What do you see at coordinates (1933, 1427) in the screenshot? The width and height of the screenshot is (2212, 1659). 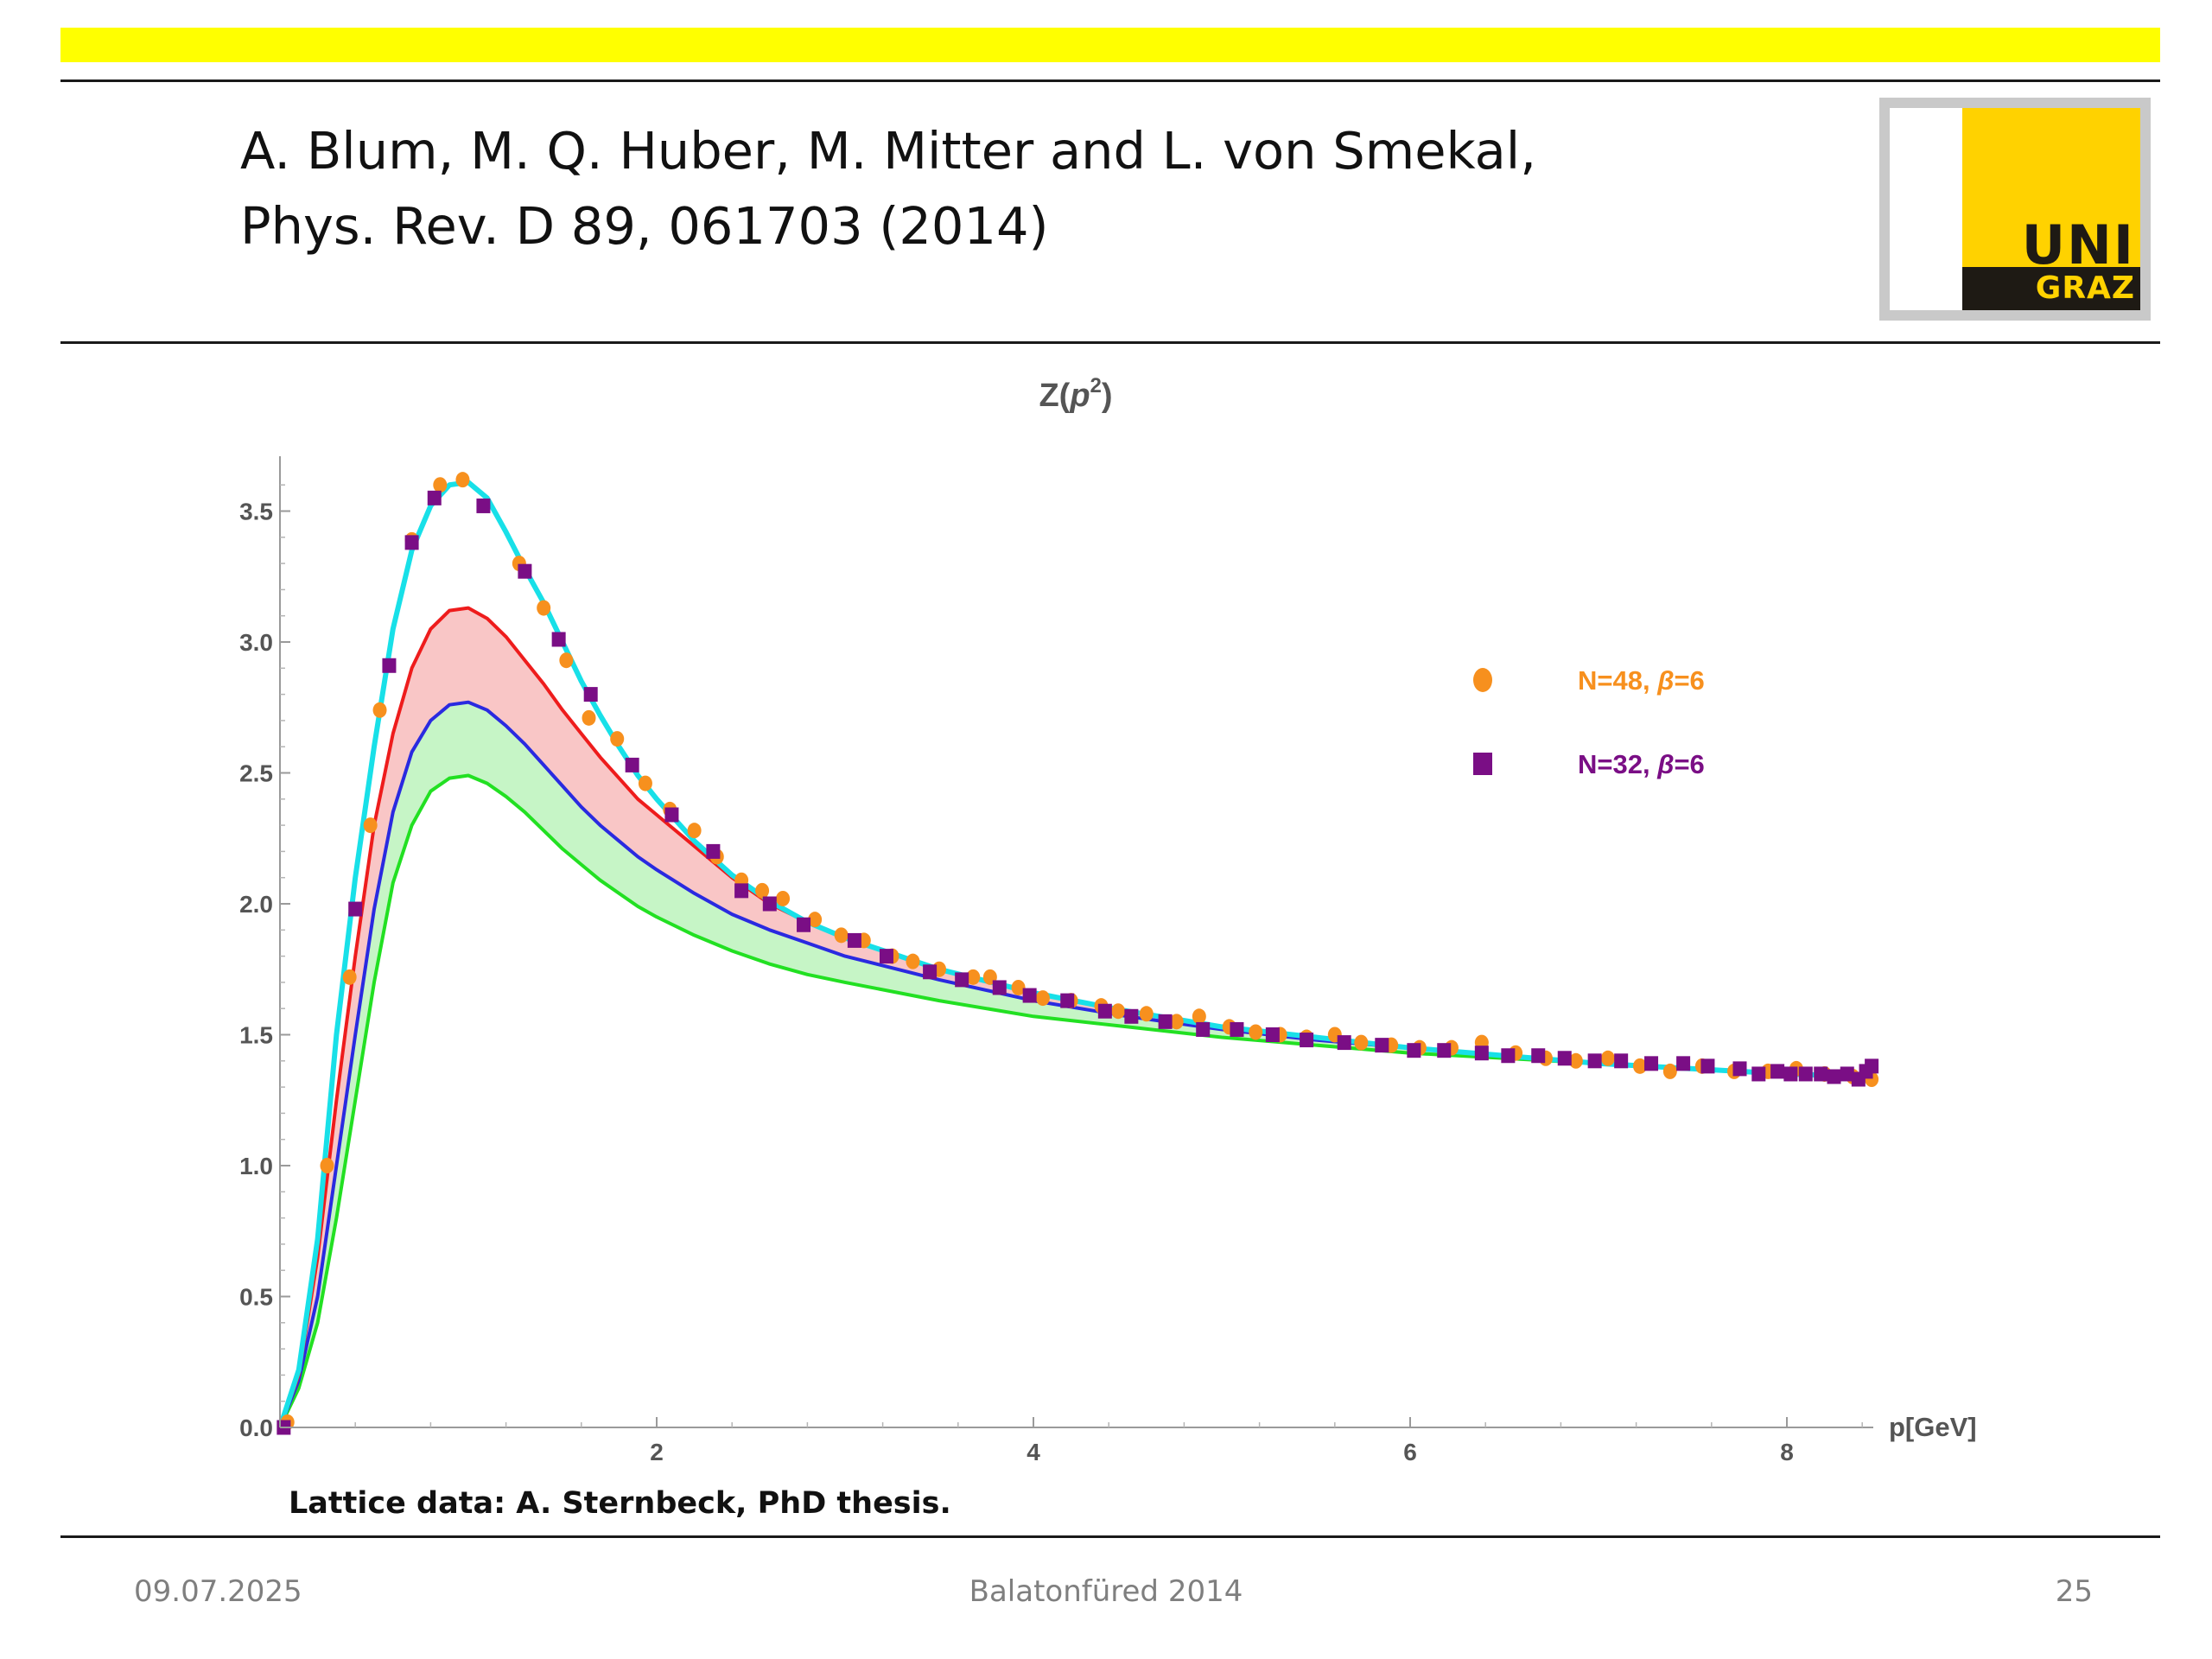 I see `x-axis-label: p[GeV]` at bounding box center [1933, 1427].